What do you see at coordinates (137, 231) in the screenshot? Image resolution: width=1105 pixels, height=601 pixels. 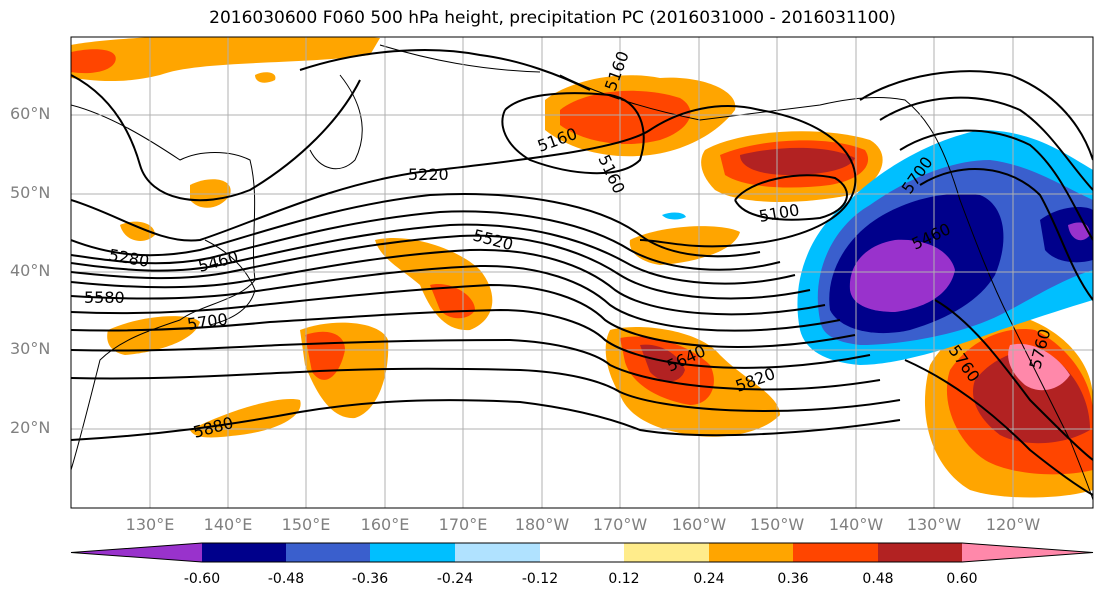 I see `precip-area-yellow-sea` at bounding box center [137, 231].